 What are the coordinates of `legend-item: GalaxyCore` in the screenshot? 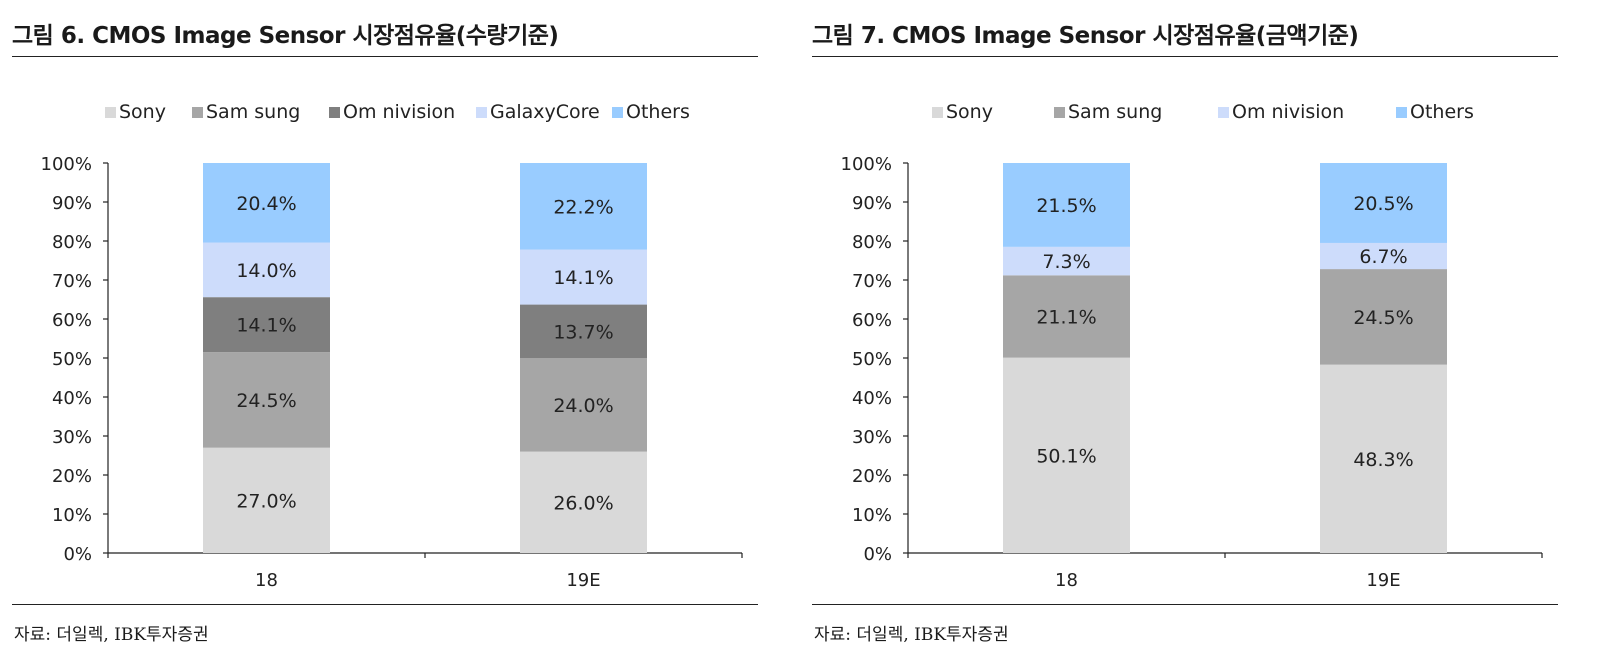 It's located at (538, 112).